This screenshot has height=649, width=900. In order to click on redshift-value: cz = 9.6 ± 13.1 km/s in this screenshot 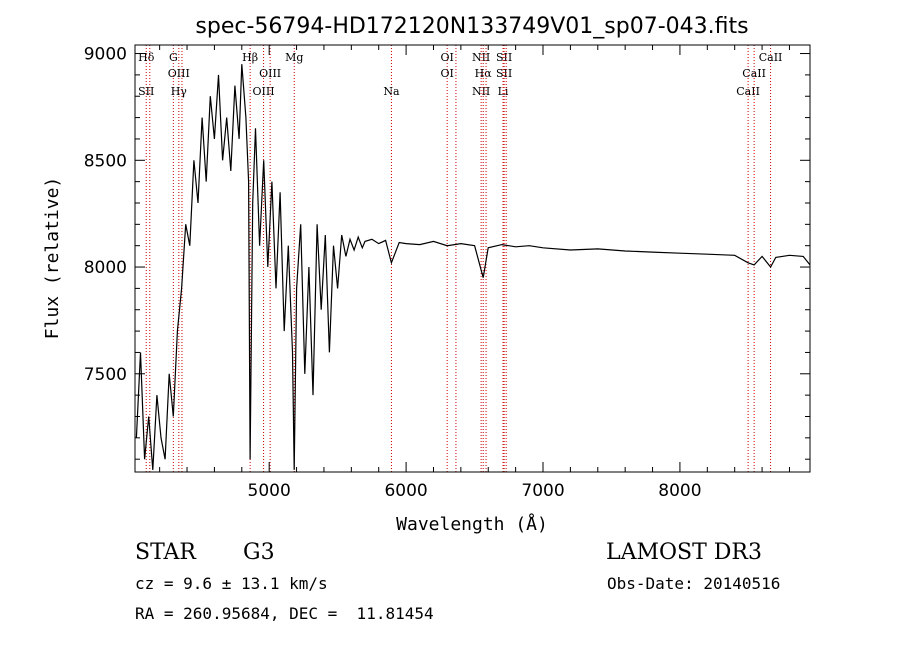, I will do `click(231, 583)`.